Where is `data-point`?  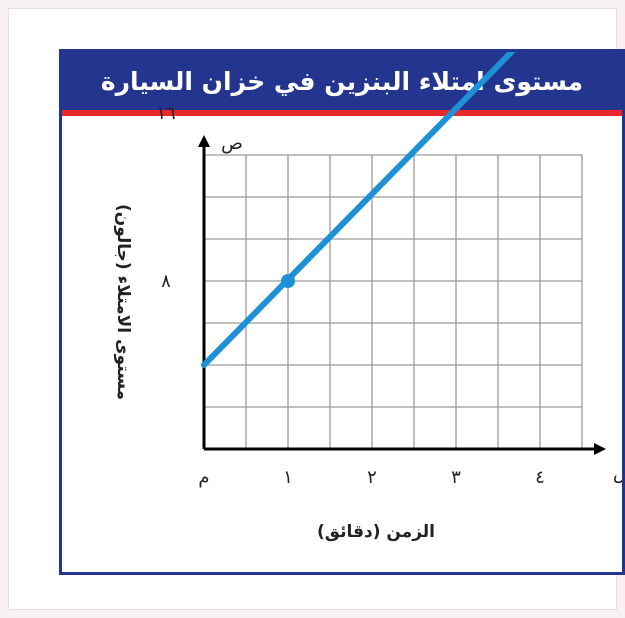
data-point is located at coordinates (288, 281).